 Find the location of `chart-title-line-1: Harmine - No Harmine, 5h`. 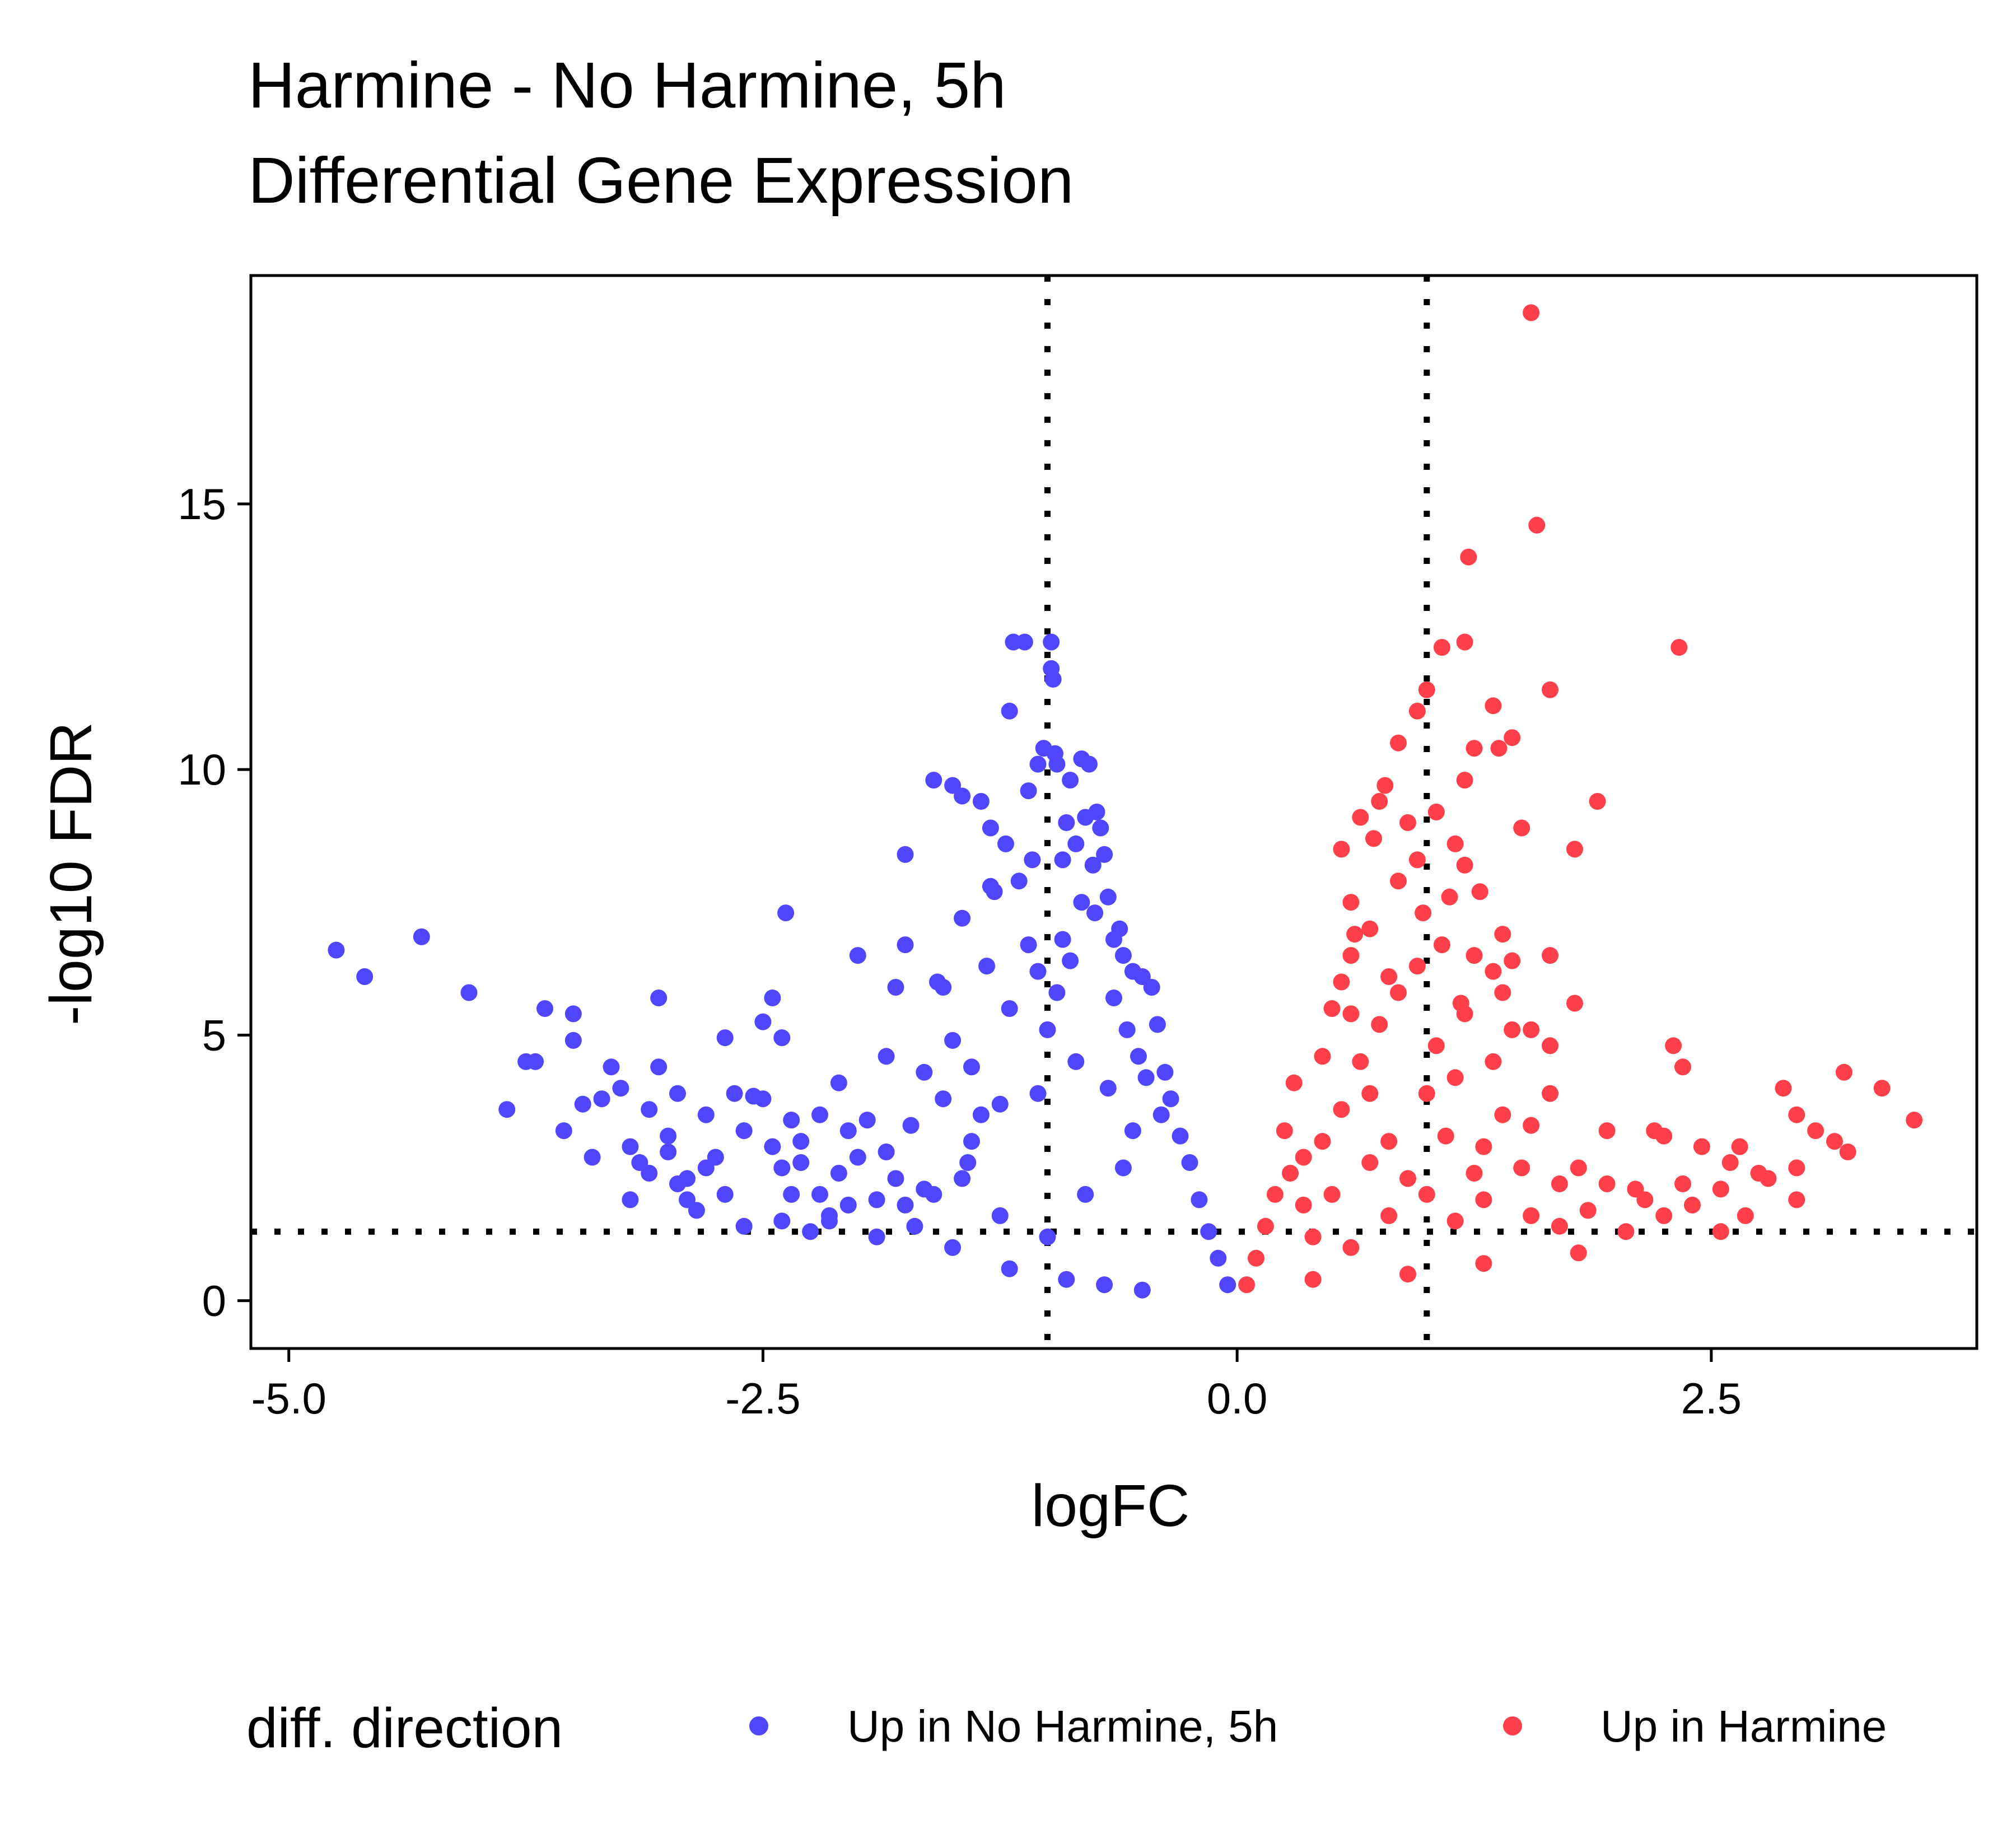

chart-title-line-1: Harmine - No Harmine, 5h is located at coordinates (627, 86).